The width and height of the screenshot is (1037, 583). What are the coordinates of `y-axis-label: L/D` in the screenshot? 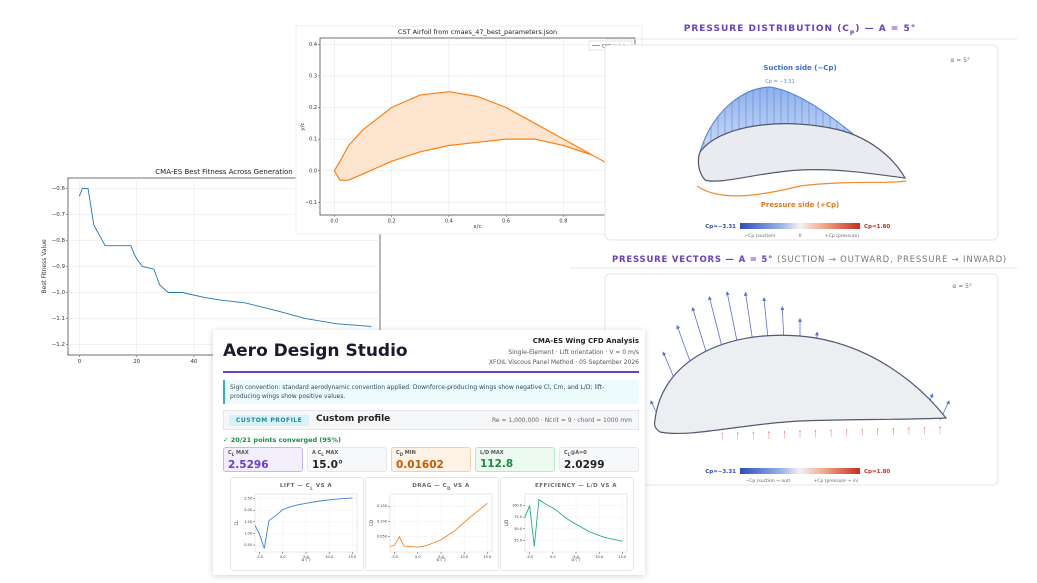 It's located at (506, 523).